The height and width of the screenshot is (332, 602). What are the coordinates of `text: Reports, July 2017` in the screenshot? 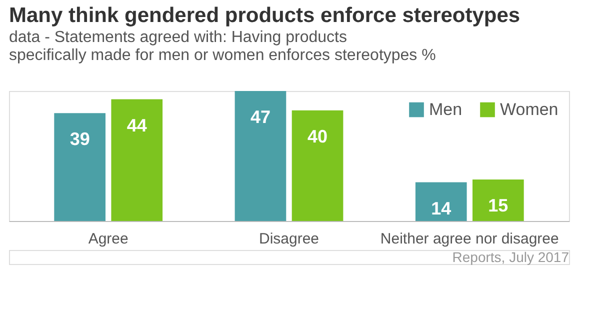 It's located at (511, 257).